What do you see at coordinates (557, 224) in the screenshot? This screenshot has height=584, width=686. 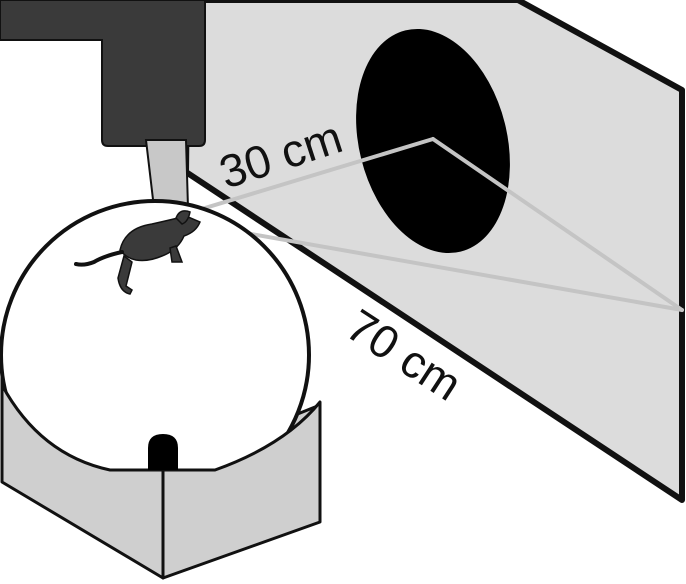 I see `sightline-center-to-edge` at bounding box center [557, 224].